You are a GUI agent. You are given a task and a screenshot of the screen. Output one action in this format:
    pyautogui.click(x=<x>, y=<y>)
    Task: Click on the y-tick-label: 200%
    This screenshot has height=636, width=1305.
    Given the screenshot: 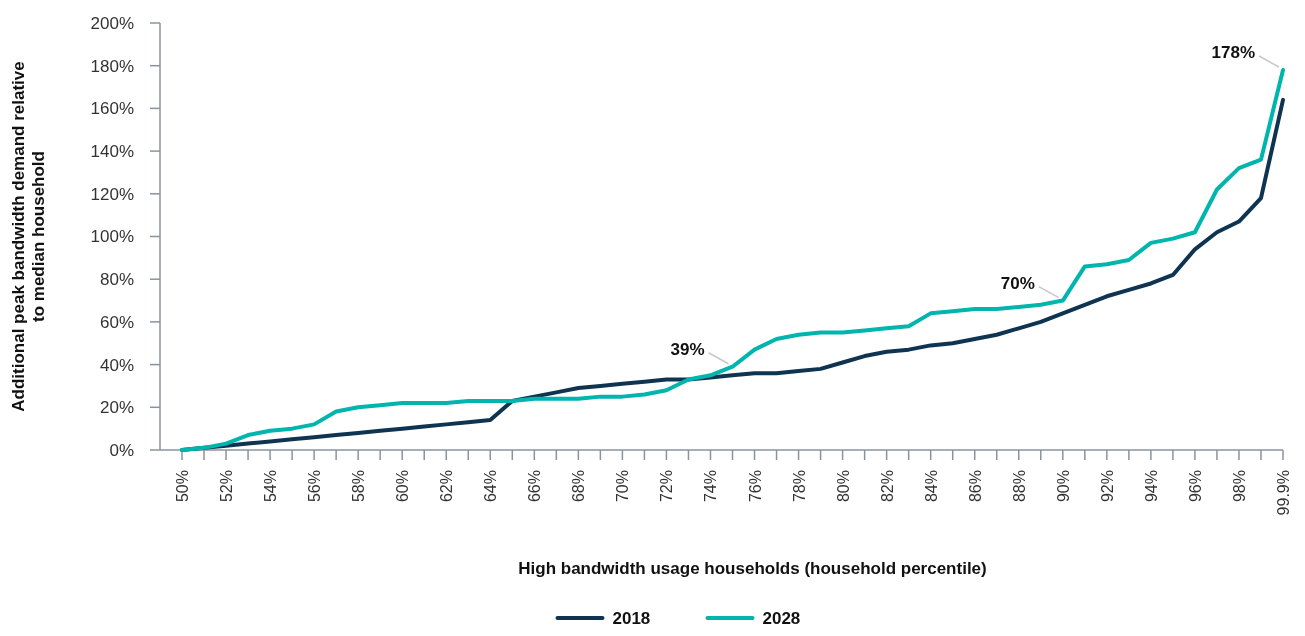 What is the action you would take?
    pyautogui.click(x=112, y=23)
    